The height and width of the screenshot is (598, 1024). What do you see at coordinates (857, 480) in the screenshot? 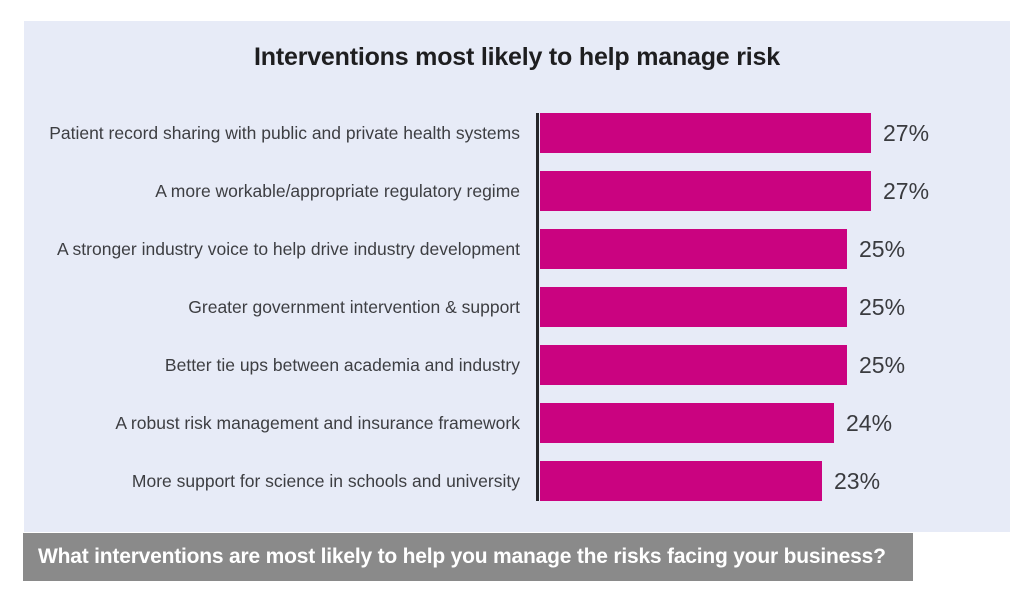
I see `value-label: 23%` at bounding box center [857, 480].